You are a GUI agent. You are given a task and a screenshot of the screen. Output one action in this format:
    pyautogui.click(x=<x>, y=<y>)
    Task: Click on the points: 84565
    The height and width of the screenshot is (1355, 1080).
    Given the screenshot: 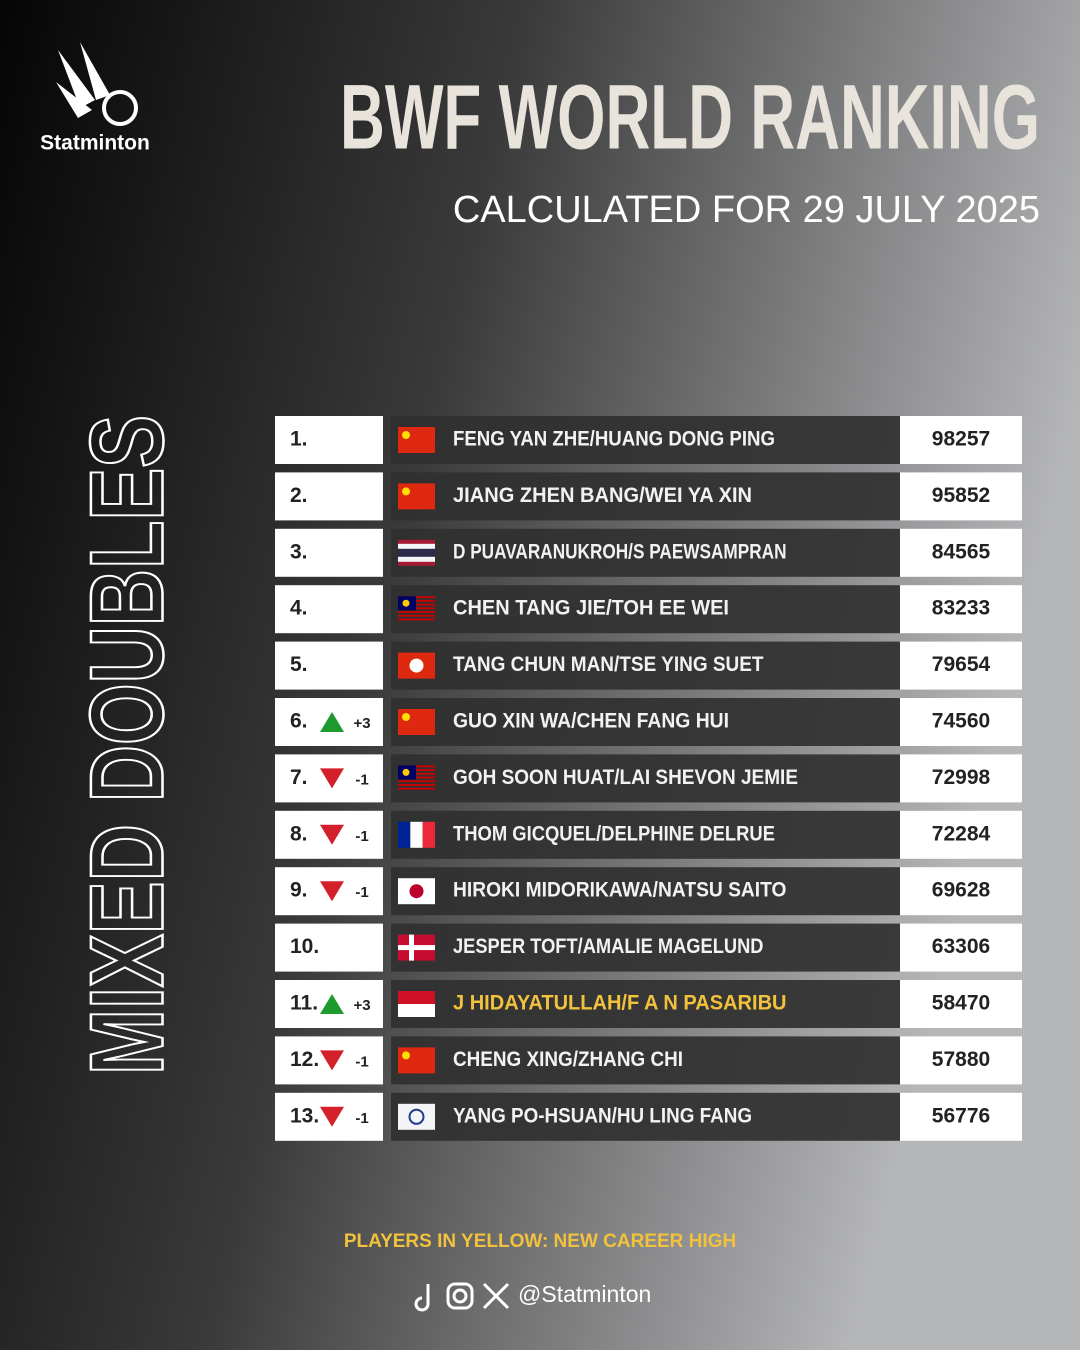 What is the action you would take?
    pyautogui.click(x=961, y=551)
    